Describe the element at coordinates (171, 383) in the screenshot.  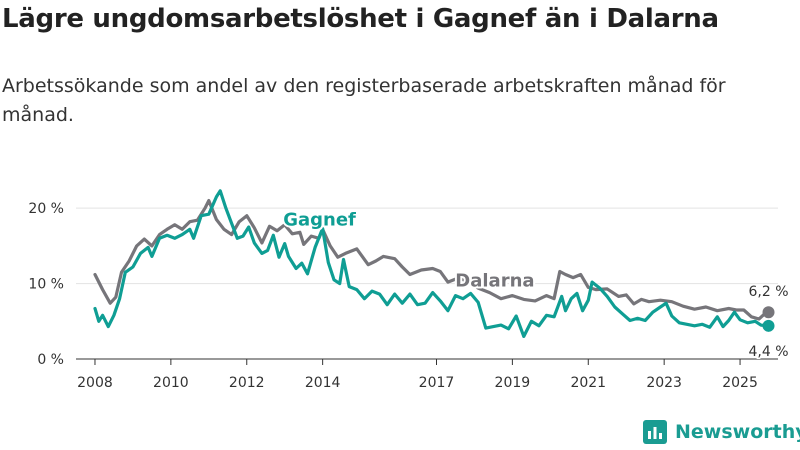
I see `x-tick-label: 2010` at that location.